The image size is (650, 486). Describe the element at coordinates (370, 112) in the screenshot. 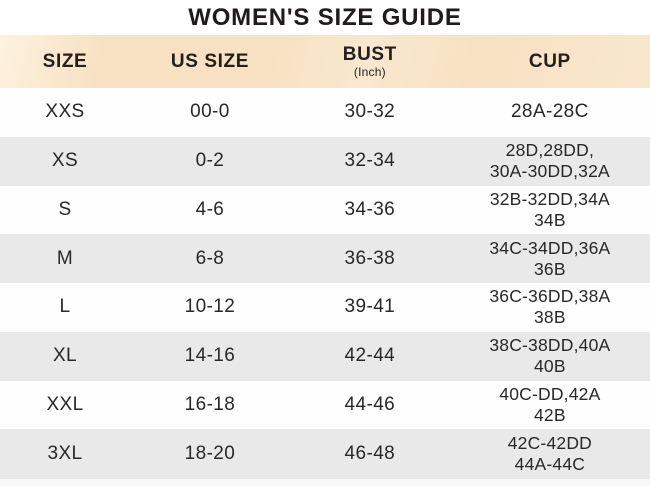

I see `bust-cell: 30-32` at that location.